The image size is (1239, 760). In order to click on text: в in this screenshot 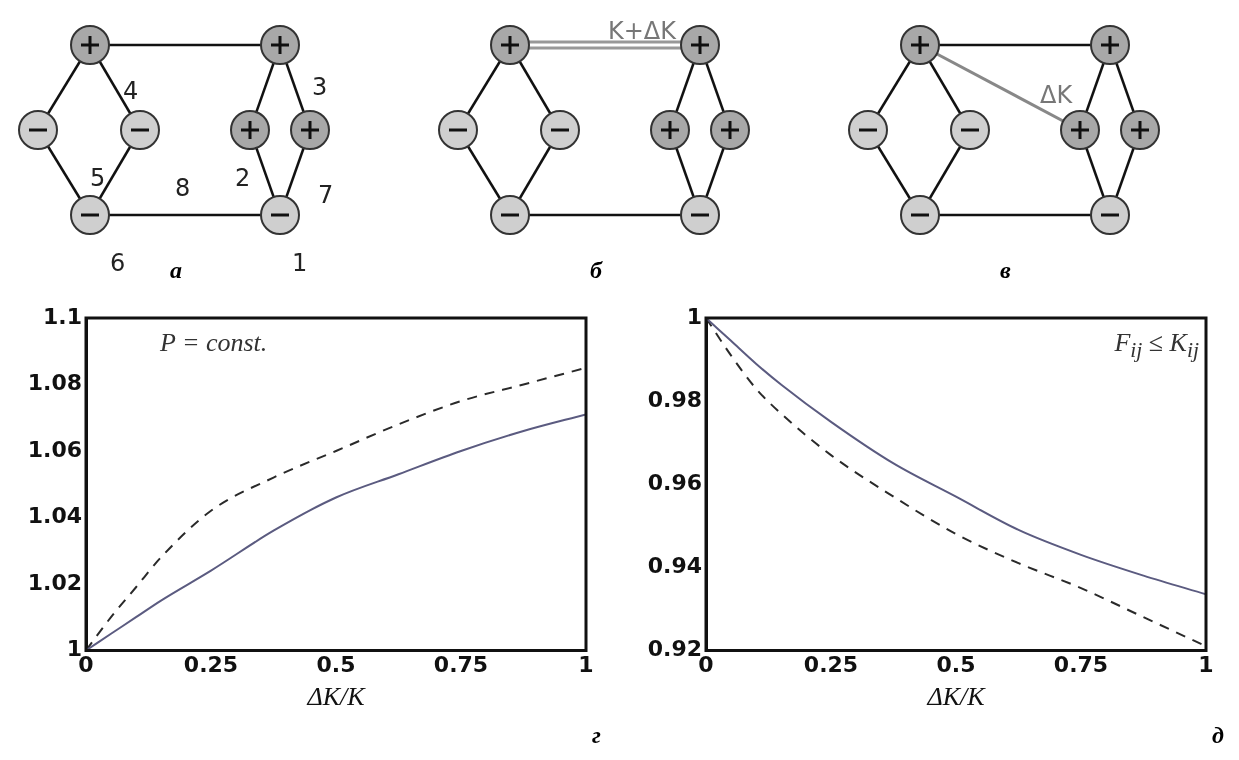, I will do `click(1005, 270)`.